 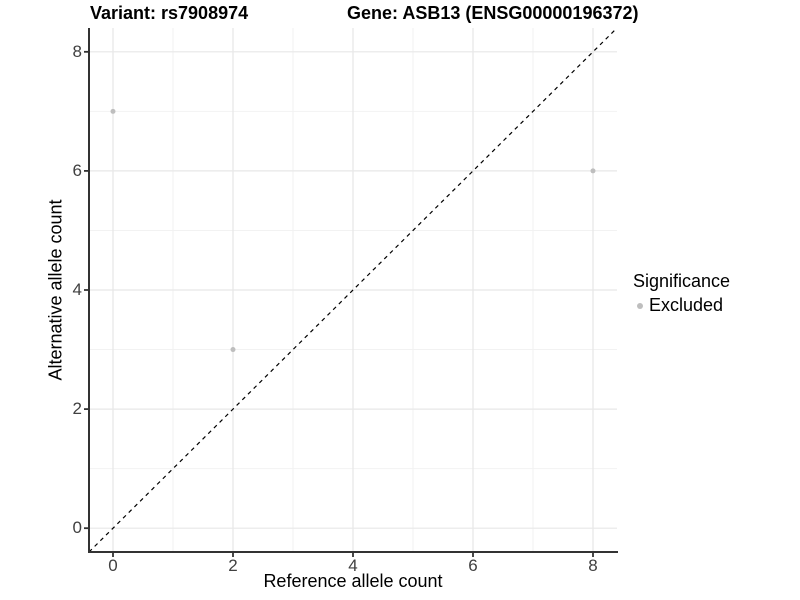 What do you see at coordinates (113, 565) in the screenshot?
I see `x-tick-label: 0` at bounding box center [113, 565].